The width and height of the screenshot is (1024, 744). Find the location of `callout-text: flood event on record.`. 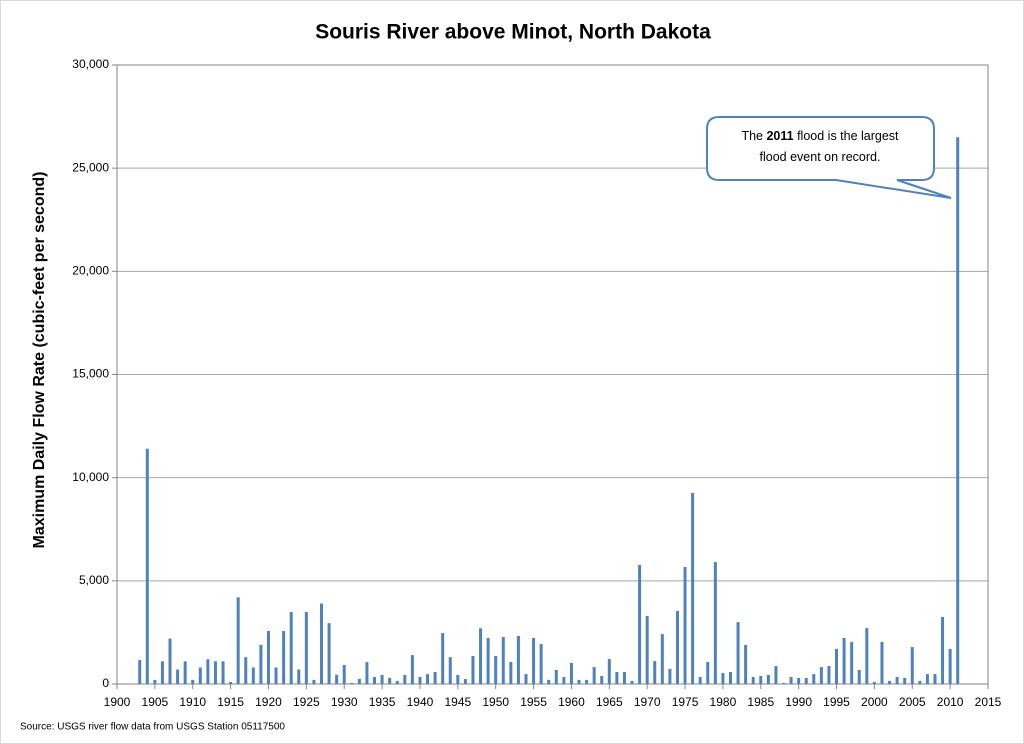

callout-text: flood event on record. is located at coordinates (820, 157).